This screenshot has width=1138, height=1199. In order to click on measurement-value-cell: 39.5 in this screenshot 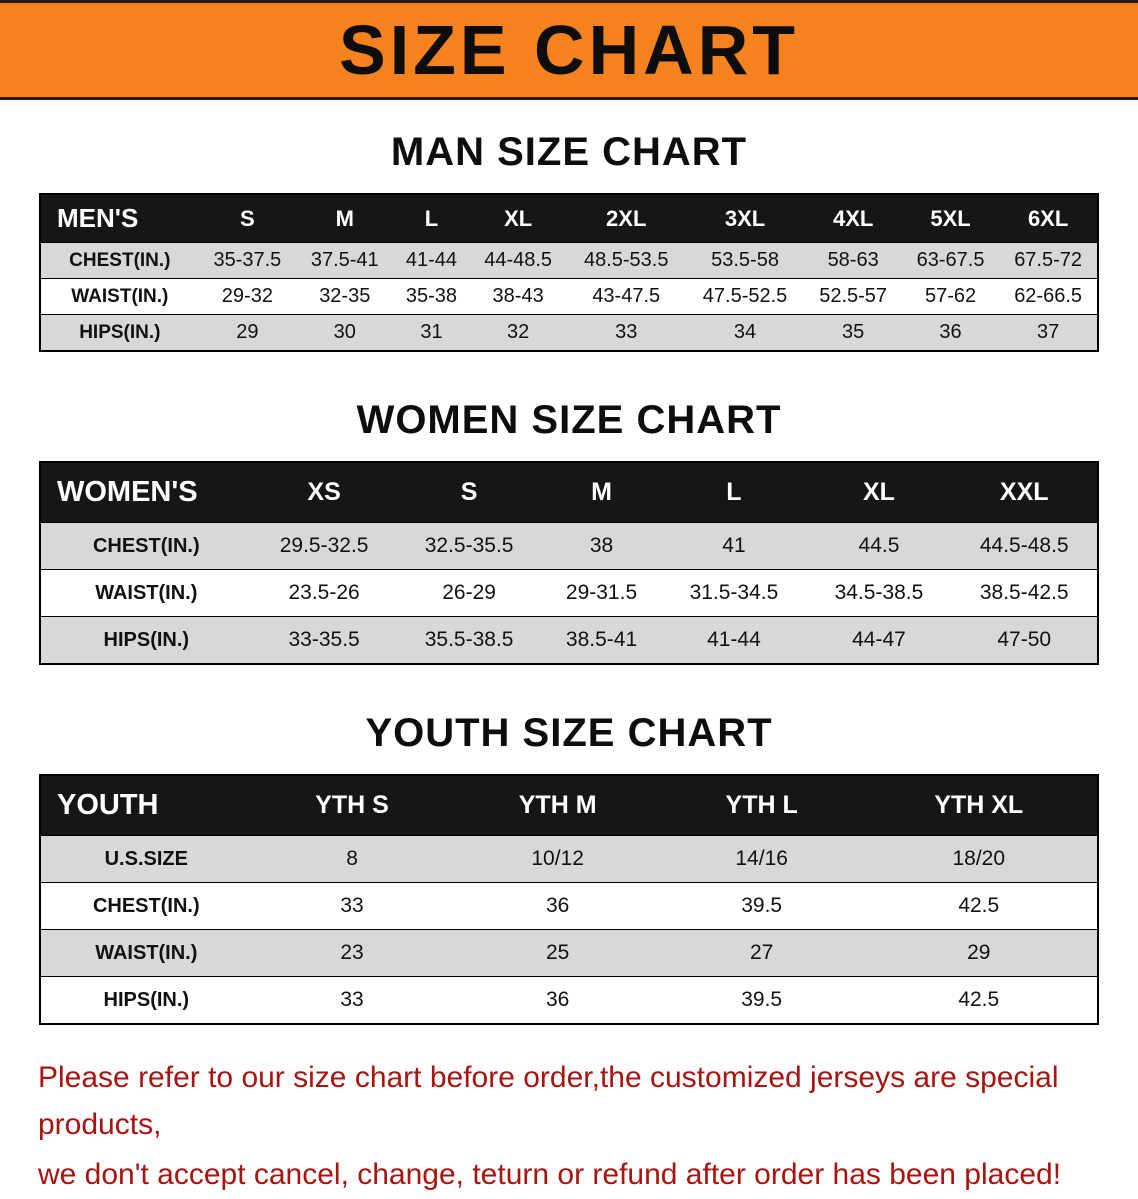, I will do `click(761, 1000)`.